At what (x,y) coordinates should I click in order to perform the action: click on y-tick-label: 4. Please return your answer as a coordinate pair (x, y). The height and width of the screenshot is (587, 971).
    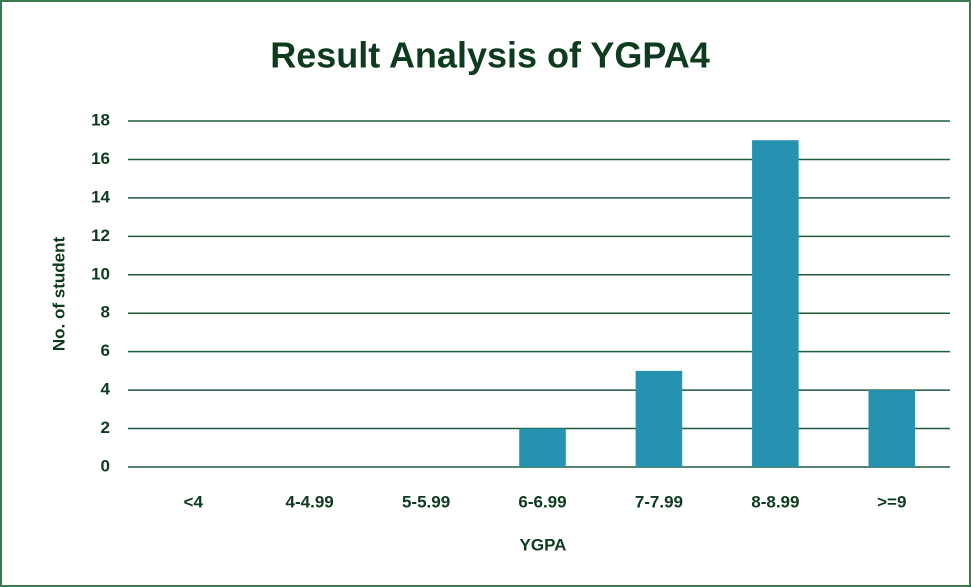
    Looking at the image, I should click on (106, 389).